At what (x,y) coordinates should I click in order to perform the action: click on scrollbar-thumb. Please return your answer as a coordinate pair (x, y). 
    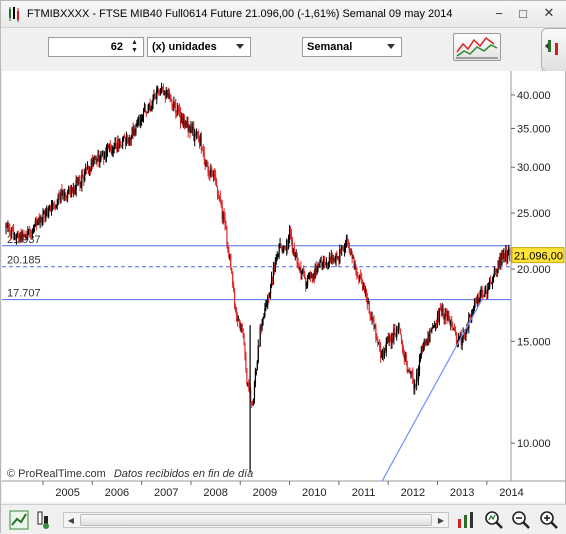
    Looking at the image, I should click on (256, 520).